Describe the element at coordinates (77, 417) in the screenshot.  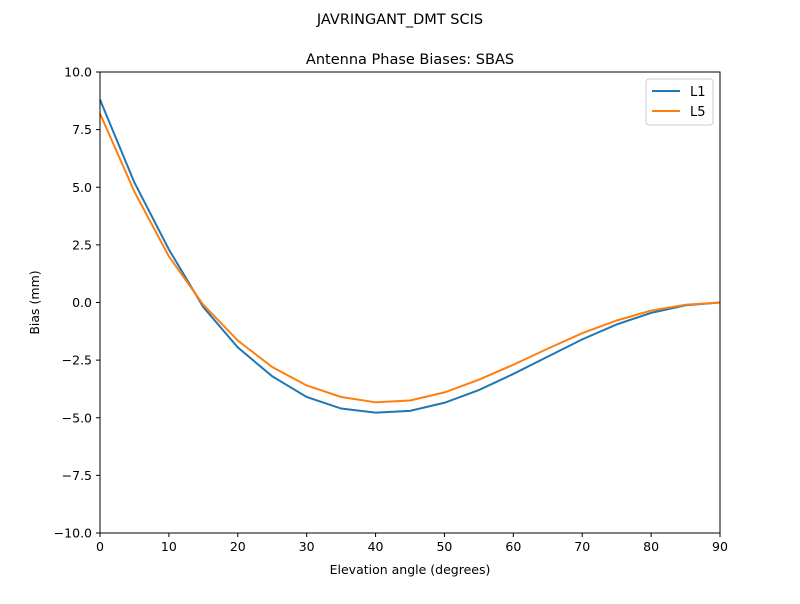
I see `y-tick-label: −5.0` at that location.